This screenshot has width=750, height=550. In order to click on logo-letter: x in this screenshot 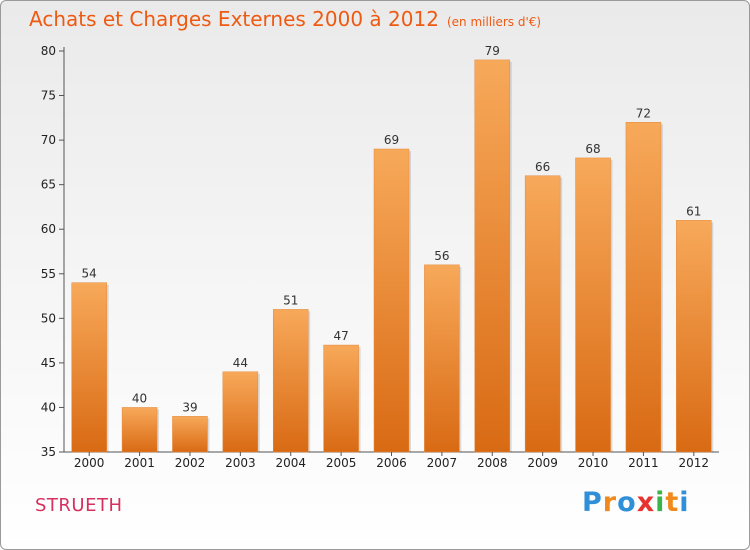, I will do `click(646, 502)`.